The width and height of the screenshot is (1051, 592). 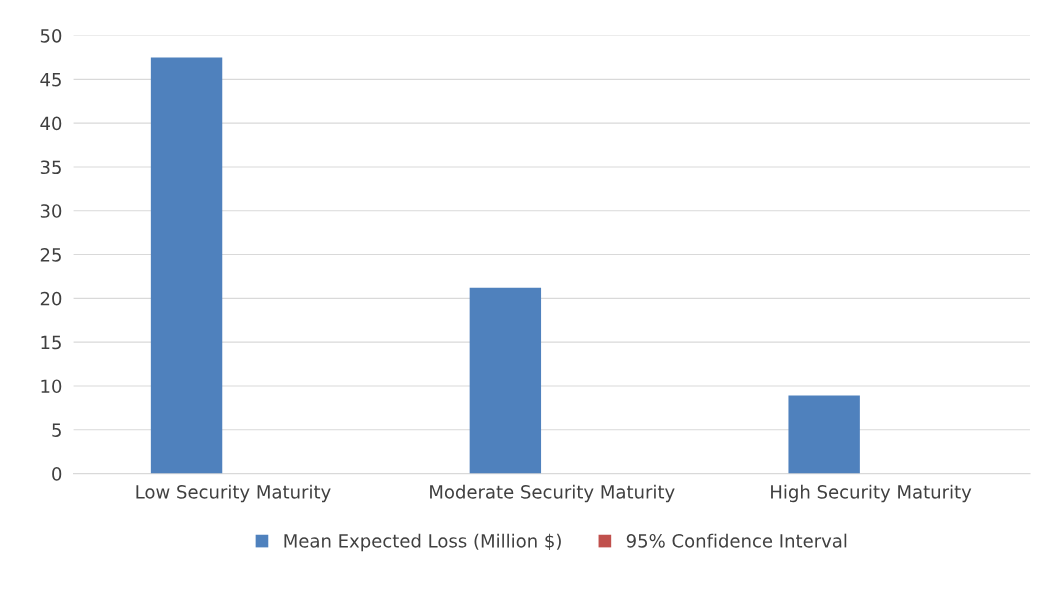 I want to click on y-tick-label: 20, so click(x=51, y=298).